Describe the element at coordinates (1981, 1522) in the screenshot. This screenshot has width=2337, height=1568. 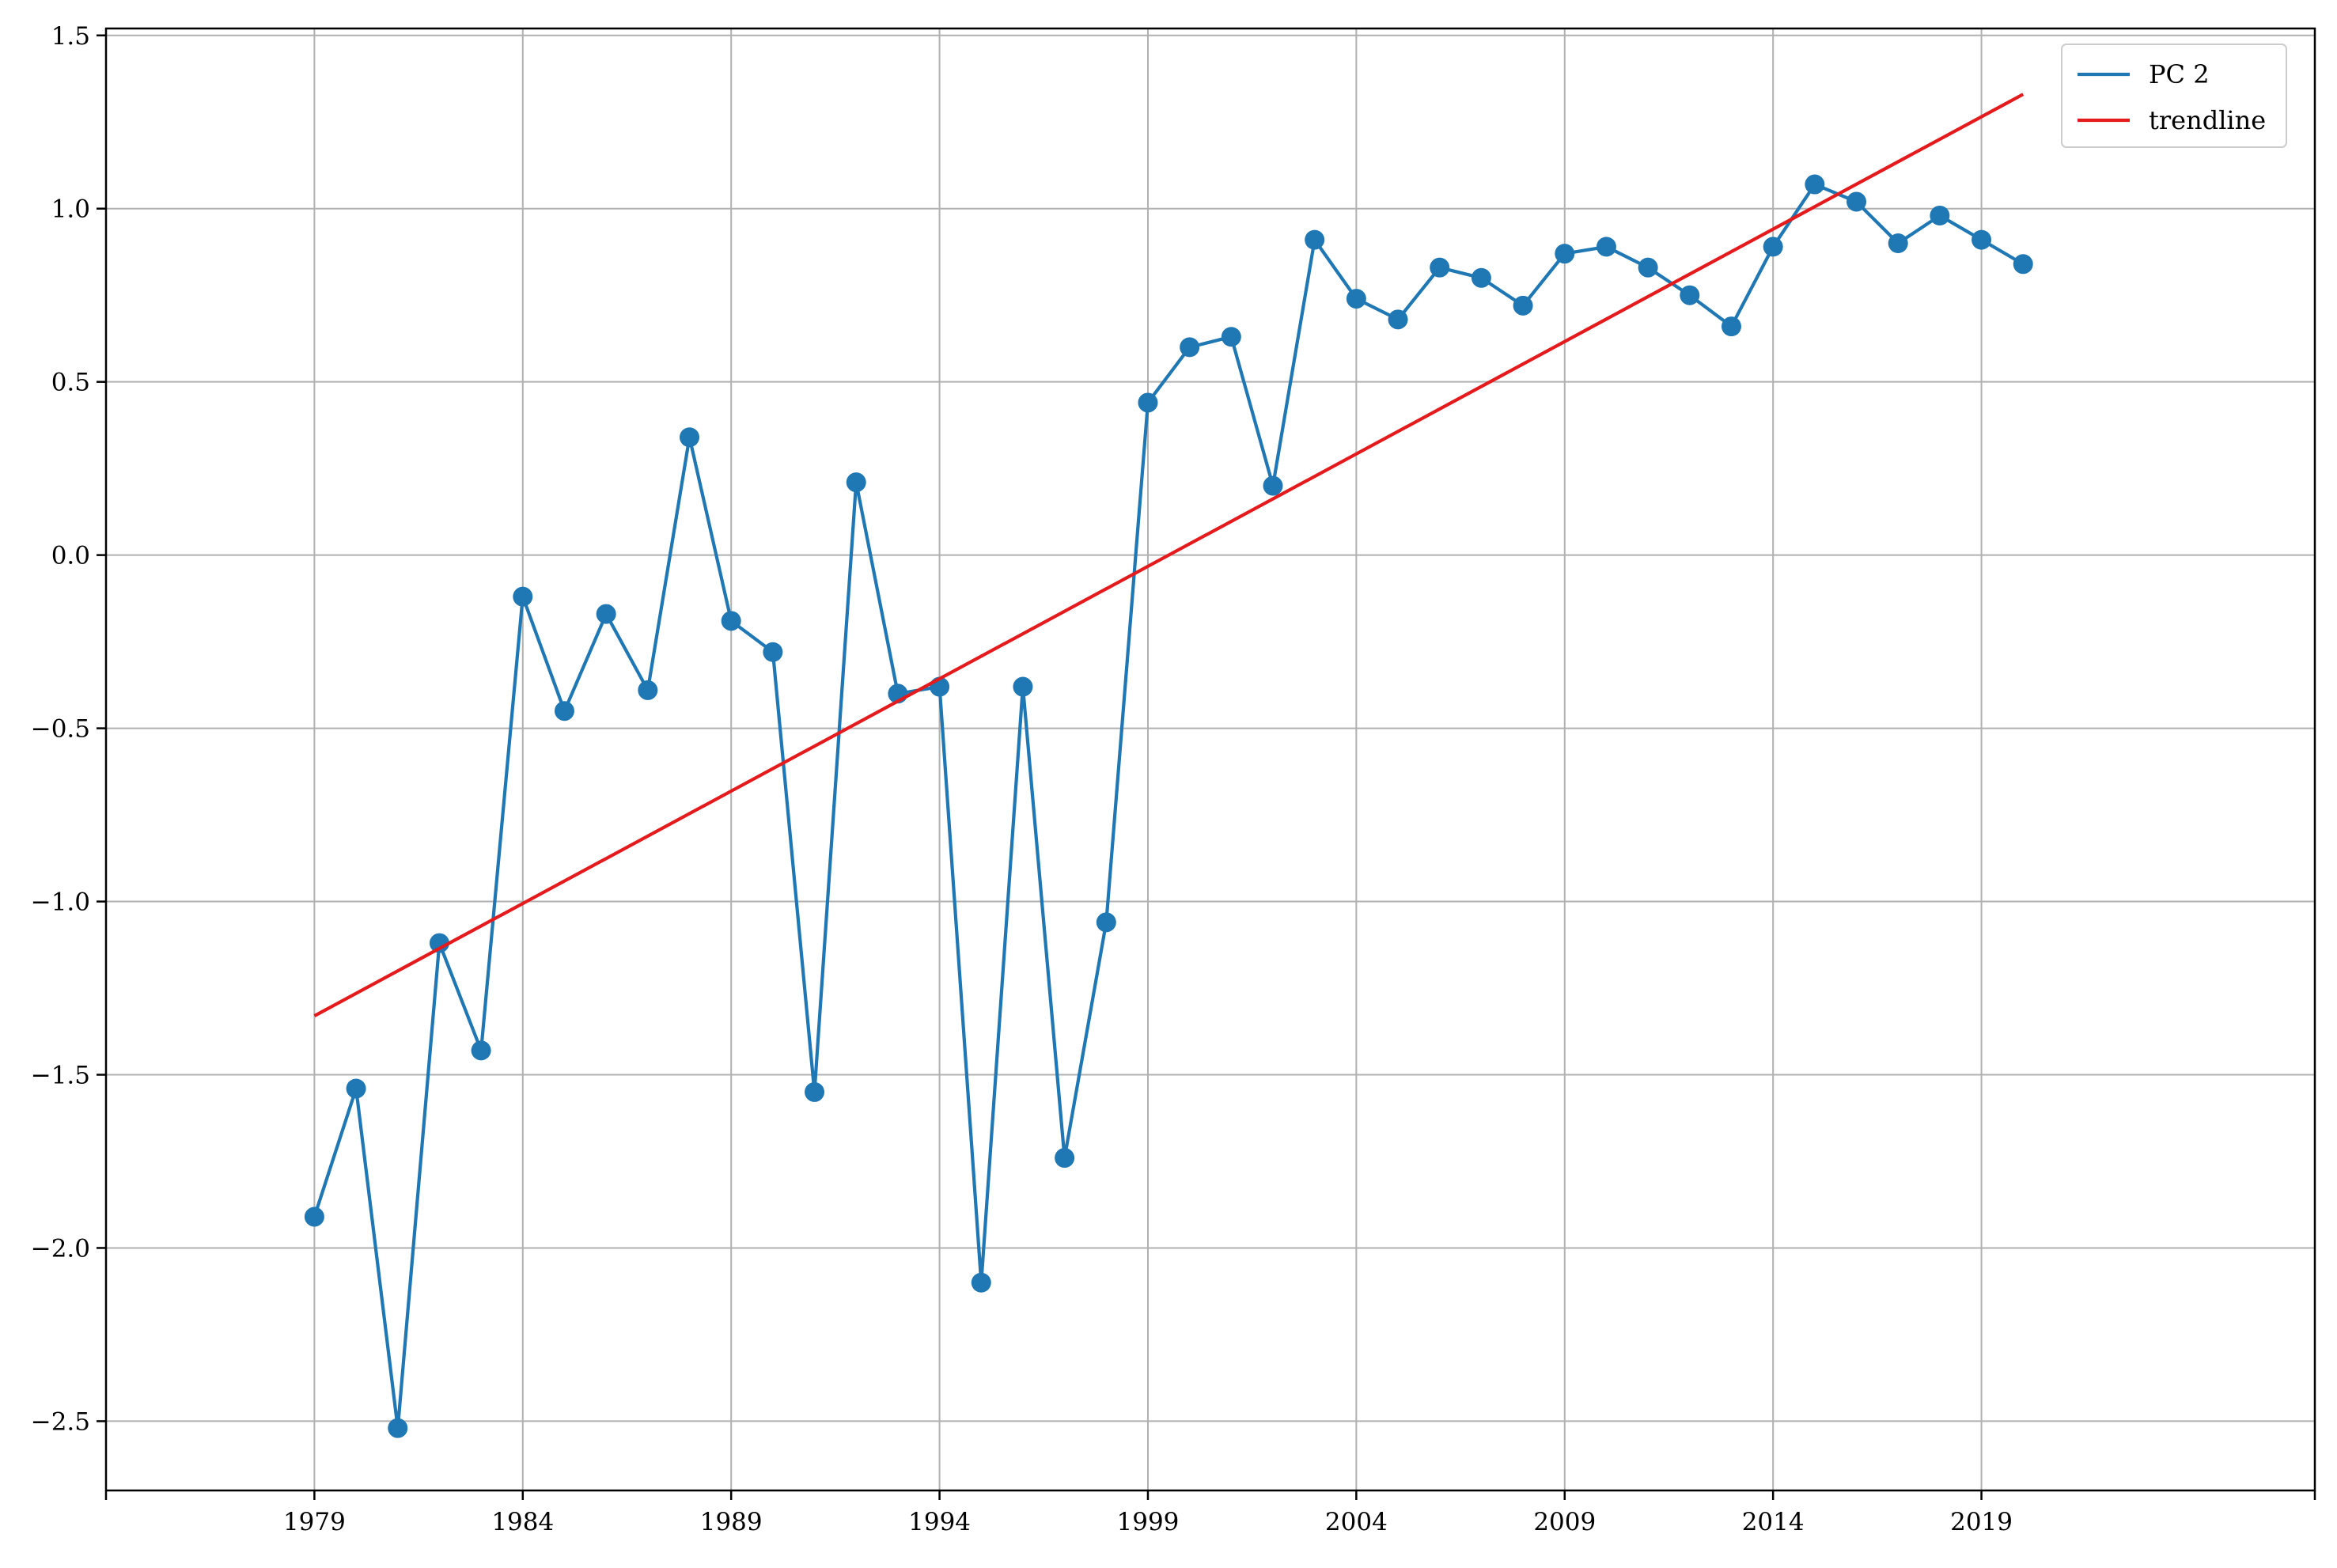
I see `x-tick-label: 2019` at that location.